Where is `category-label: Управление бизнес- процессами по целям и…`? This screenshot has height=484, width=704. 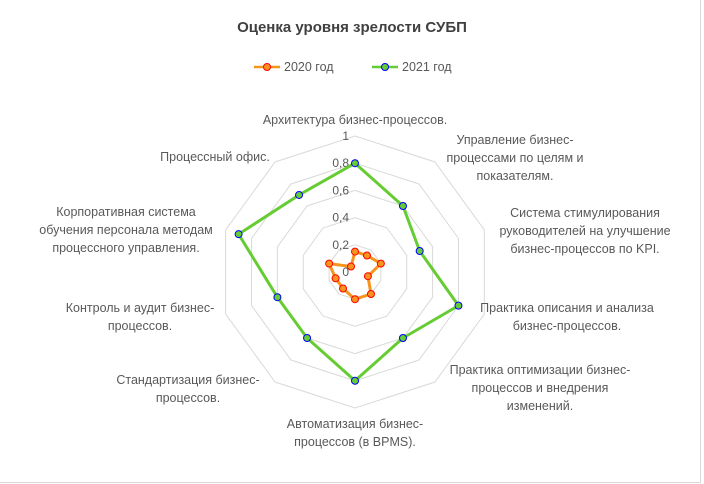
category-label: Управление бизнес- процессами по целям и… is located at coordinates (515, 158).